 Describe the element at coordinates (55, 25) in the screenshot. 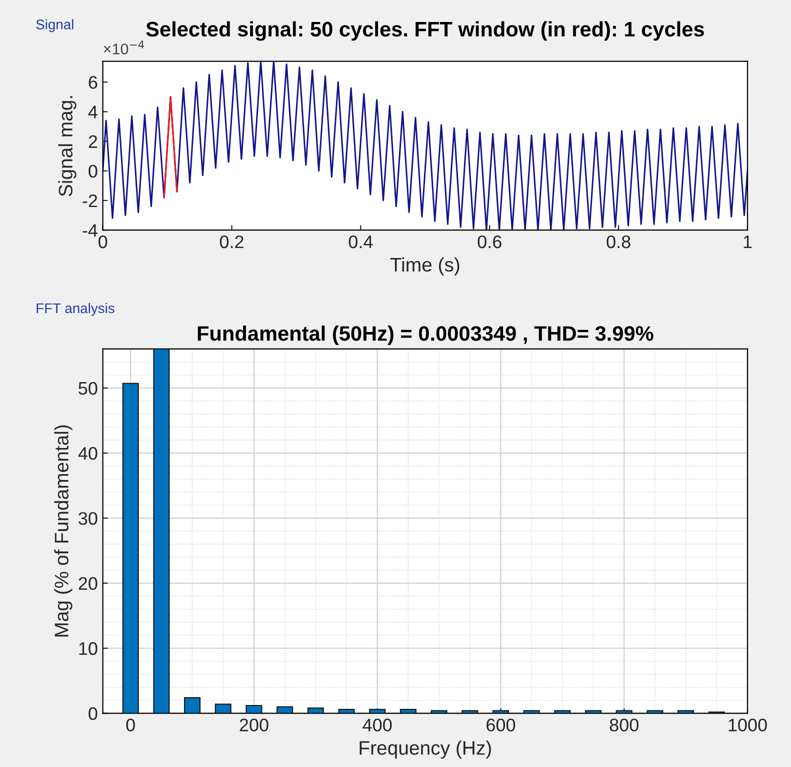

I see `text: Signal` at that location.